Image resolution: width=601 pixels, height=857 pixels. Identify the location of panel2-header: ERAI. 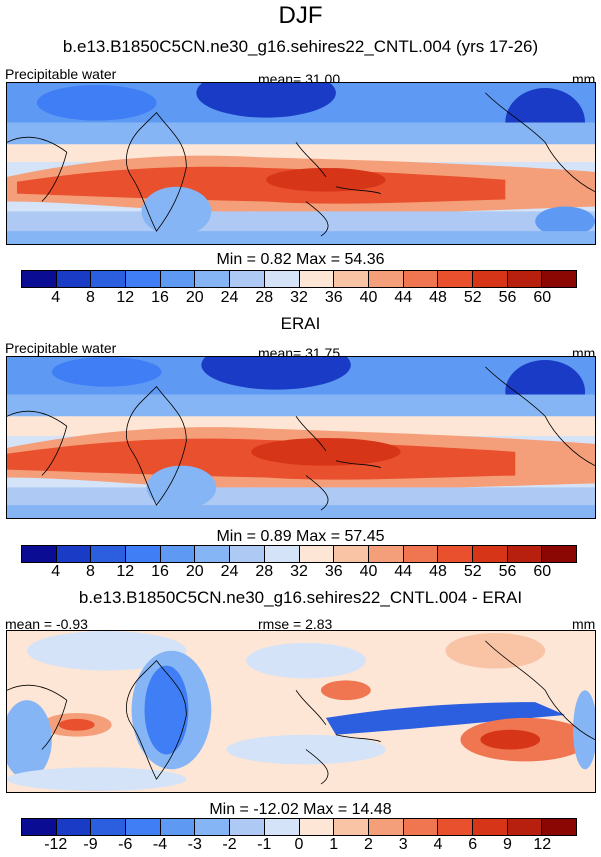
(300, 323).